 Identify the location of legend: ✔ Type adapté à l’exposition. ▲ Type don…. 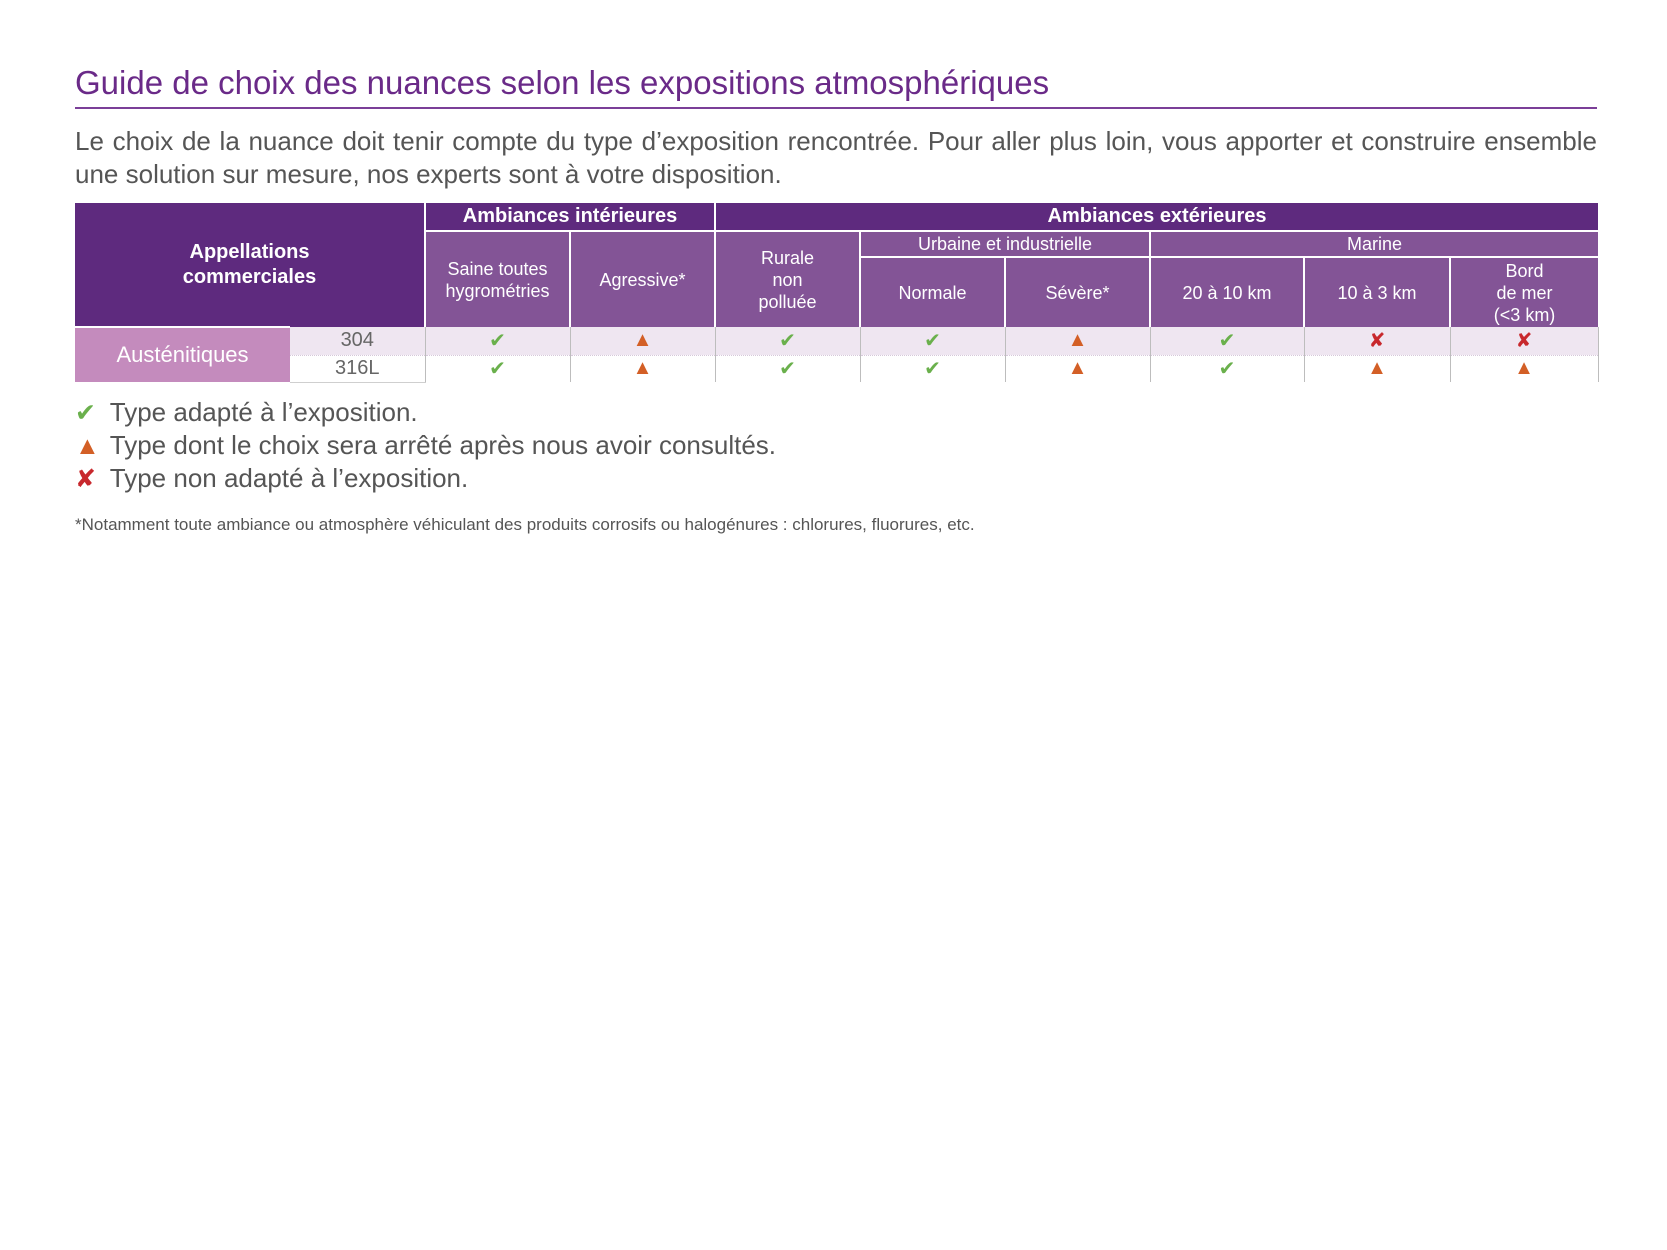
(525, 445).